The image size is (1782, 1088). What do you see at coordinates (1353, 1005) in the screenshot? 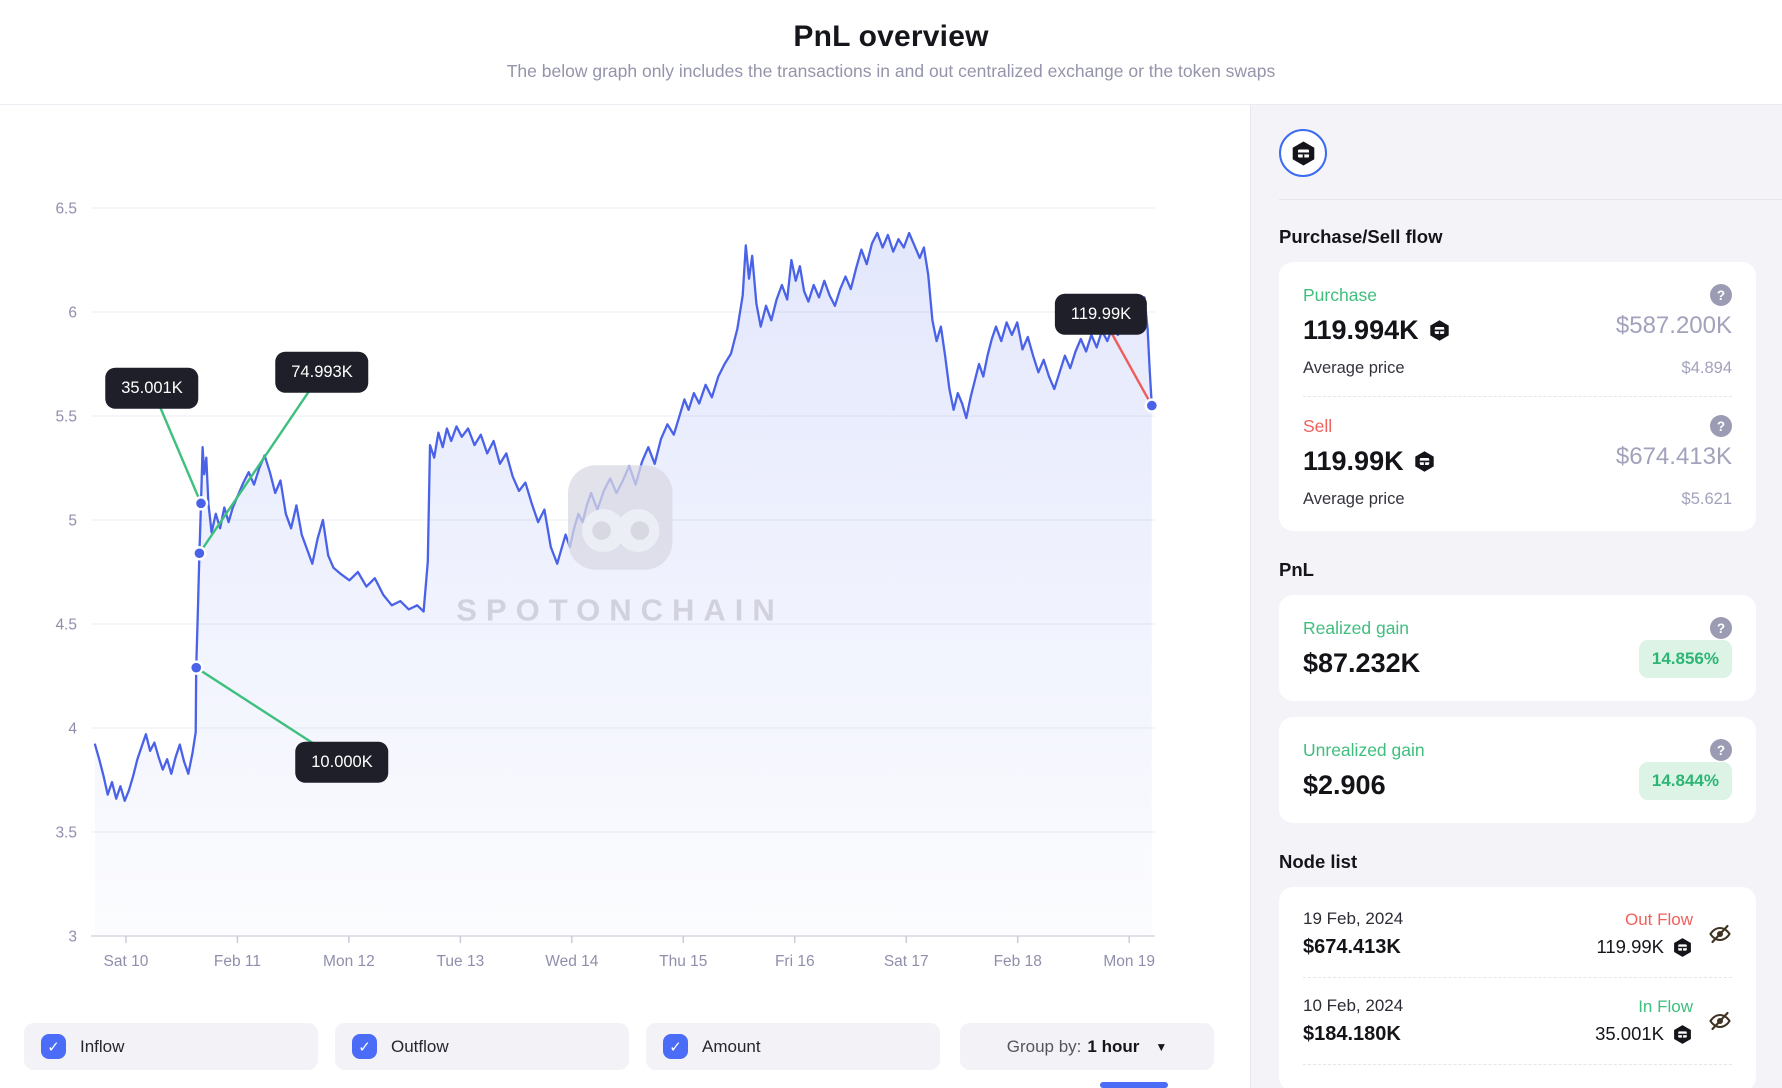
I see `node-date: 10 Feb, 2024` at bounding box center [1353, 1005].